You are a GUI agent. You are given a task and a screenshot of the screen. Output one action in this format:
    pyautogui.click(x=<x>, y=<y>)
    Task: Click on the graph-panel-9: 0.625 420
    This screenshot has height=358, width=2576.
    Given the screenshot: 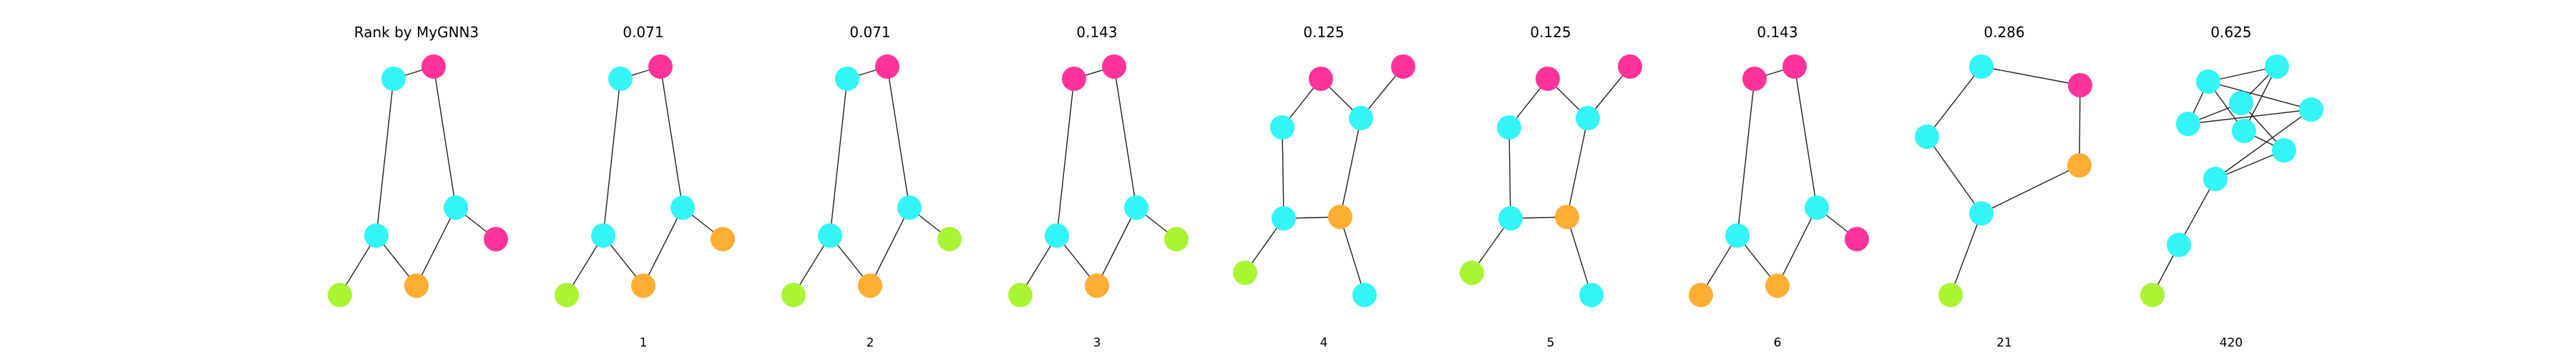 What is the action you would take?
    pyautogui.click(x=2231, y=187)
    